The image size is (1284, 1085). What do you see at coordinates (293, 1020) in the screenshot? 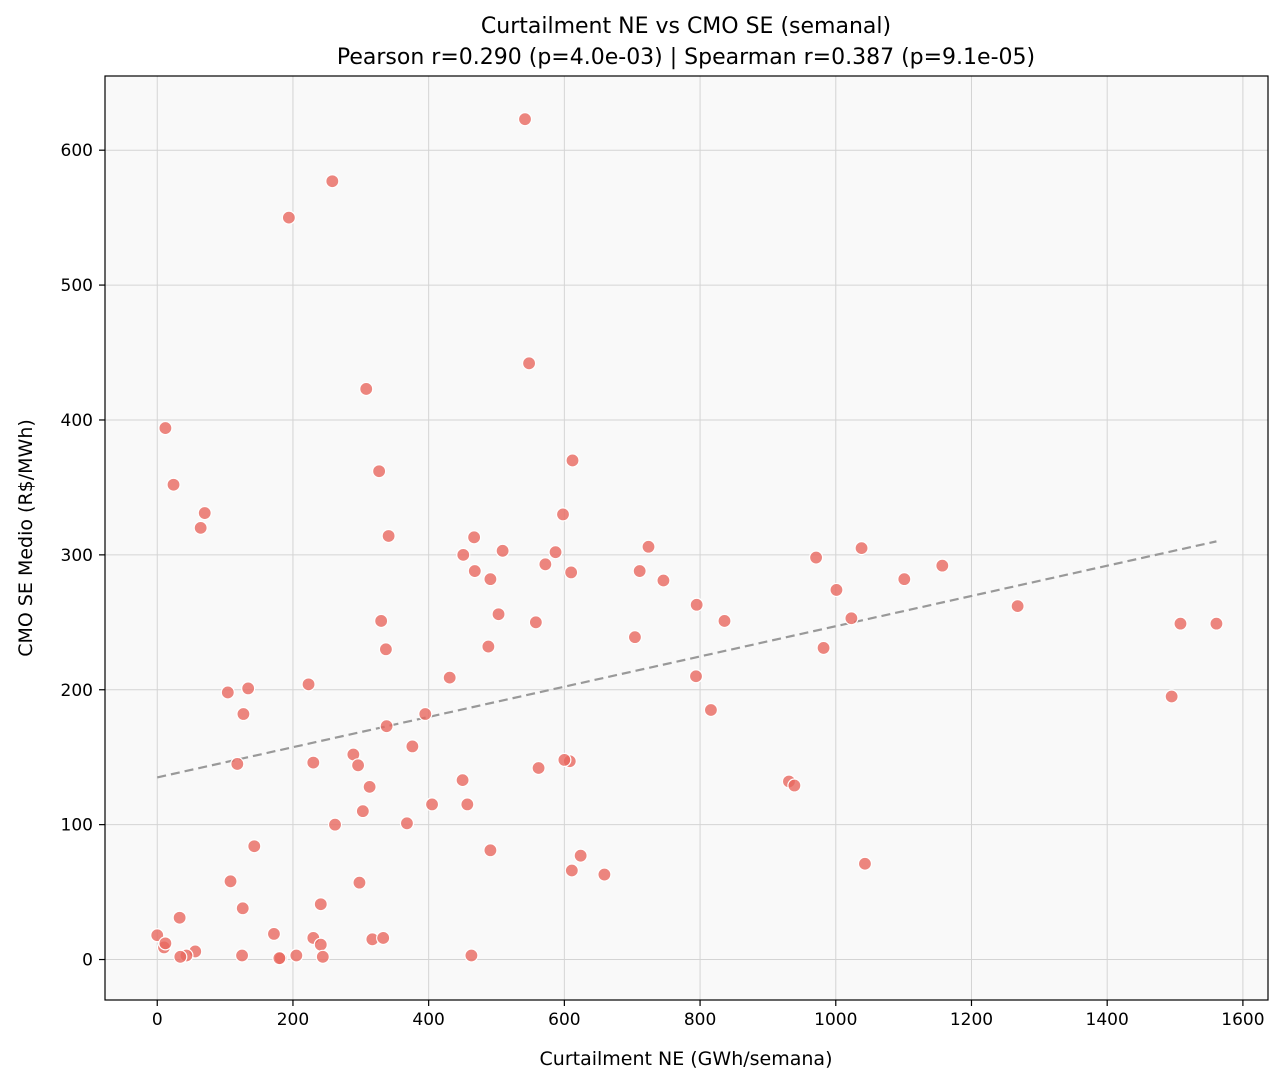
I see `x-tick-label: 200` at bounding box center [293, 1020].